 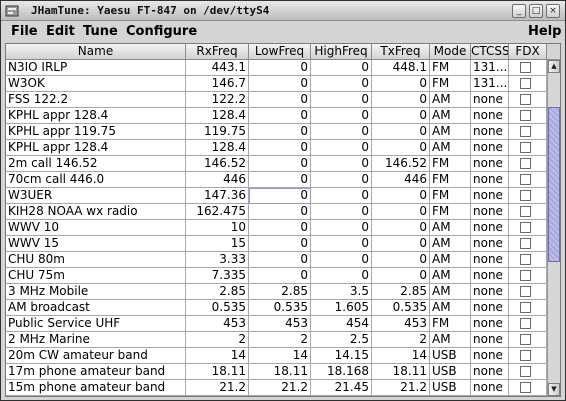 What do you see at coordinates (341, 52) in the screenshot?
I see `column-header-highfreq: HighFreq` at bounding box center [341, 52].